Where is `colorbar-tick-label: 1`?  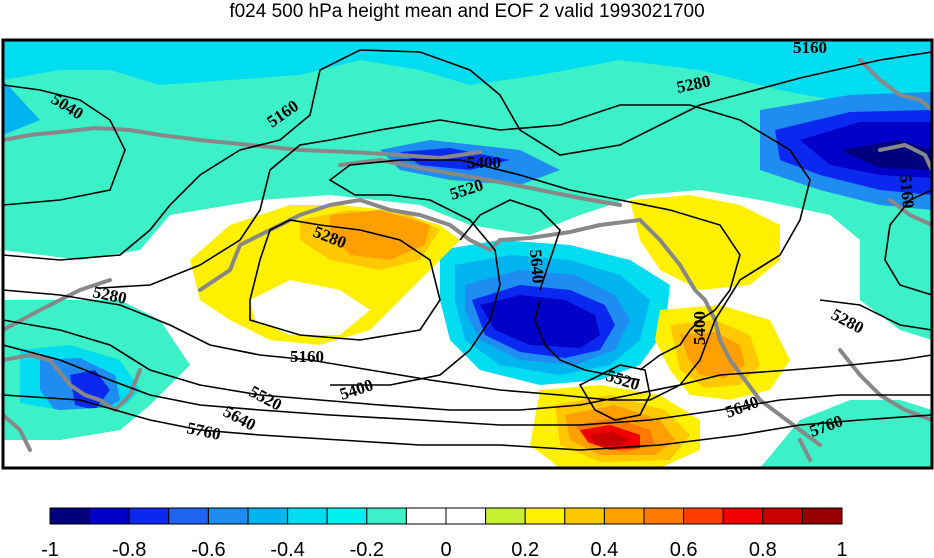
colorbar-tick-label: 1 is located at coordinates (841, 548).